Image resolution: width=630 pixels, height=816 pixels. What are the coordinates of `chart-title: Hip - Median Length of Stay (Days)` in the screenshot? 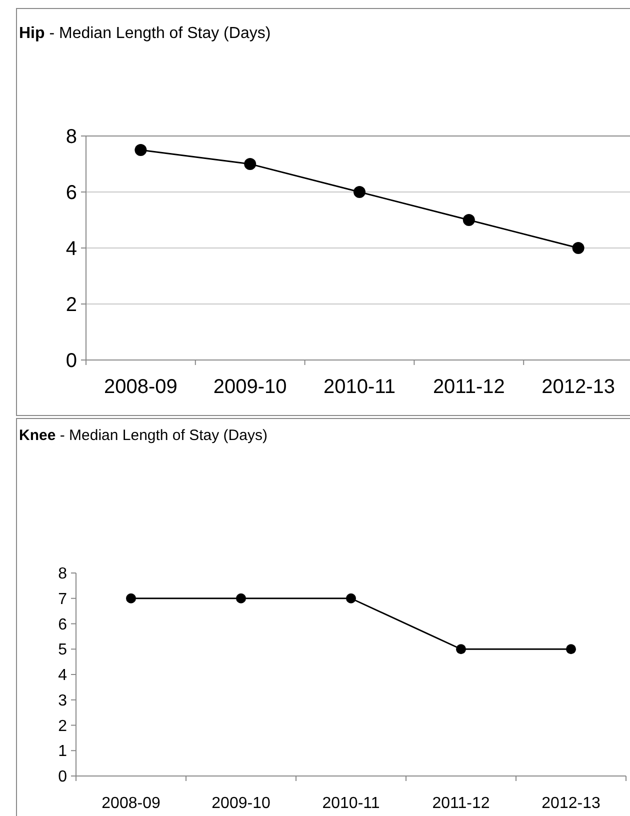 It's located at (145, 33).